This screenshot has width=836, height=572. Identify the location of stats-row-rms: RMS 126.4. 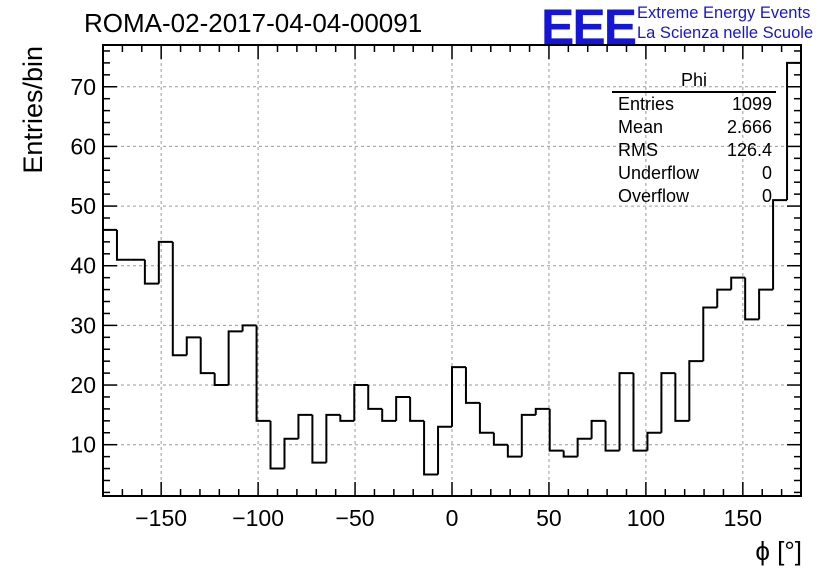
(694, 150).